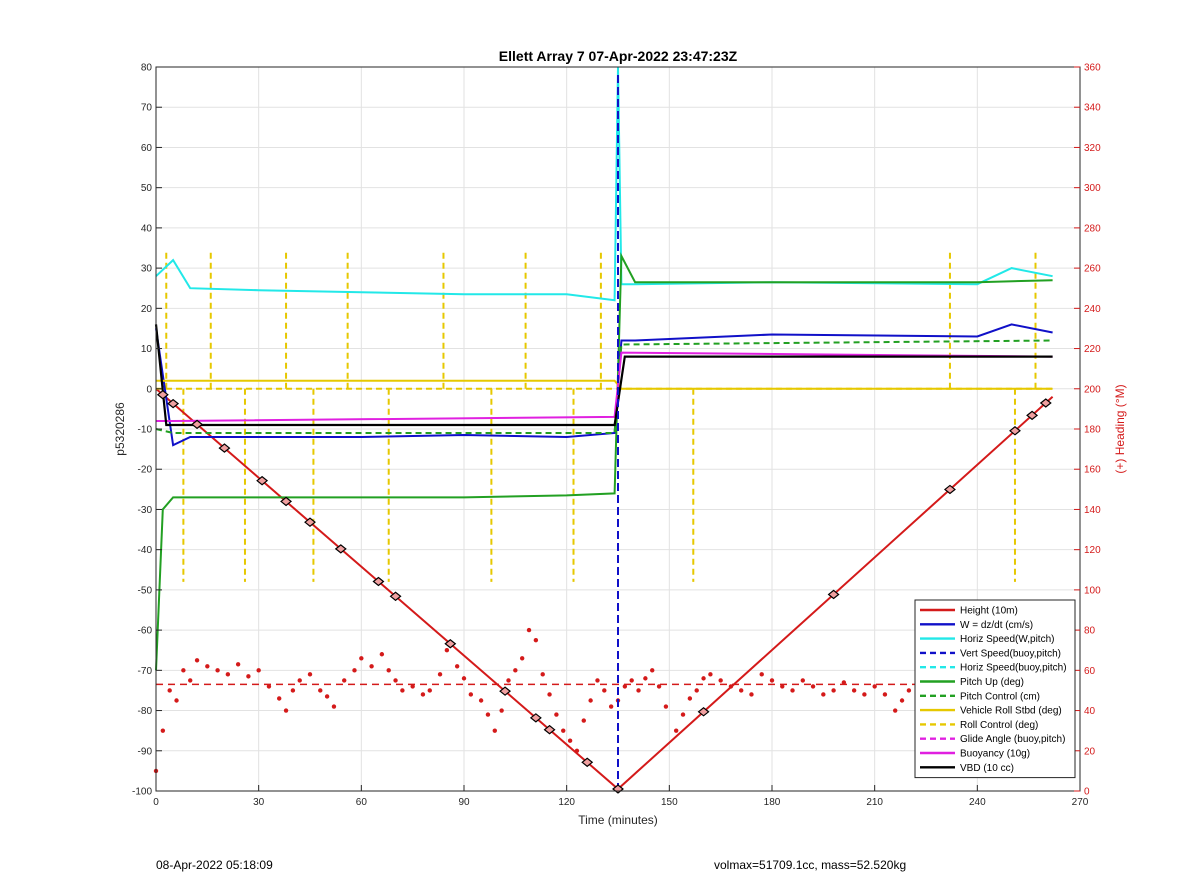  I want to click on series-pitch-control-cm, so click(604, 386).